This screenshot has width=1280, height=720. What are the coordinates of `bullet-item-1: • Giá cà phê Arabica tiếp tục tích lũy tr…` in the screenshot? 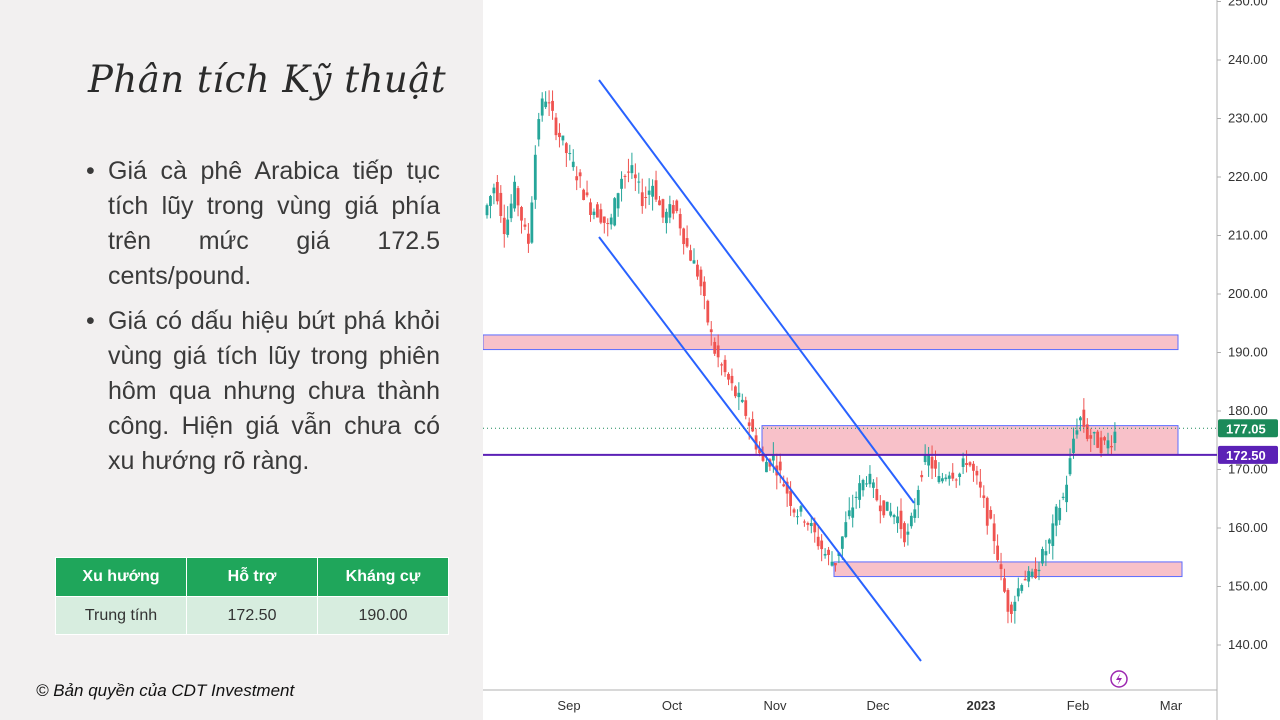 It's located at (263, 224).